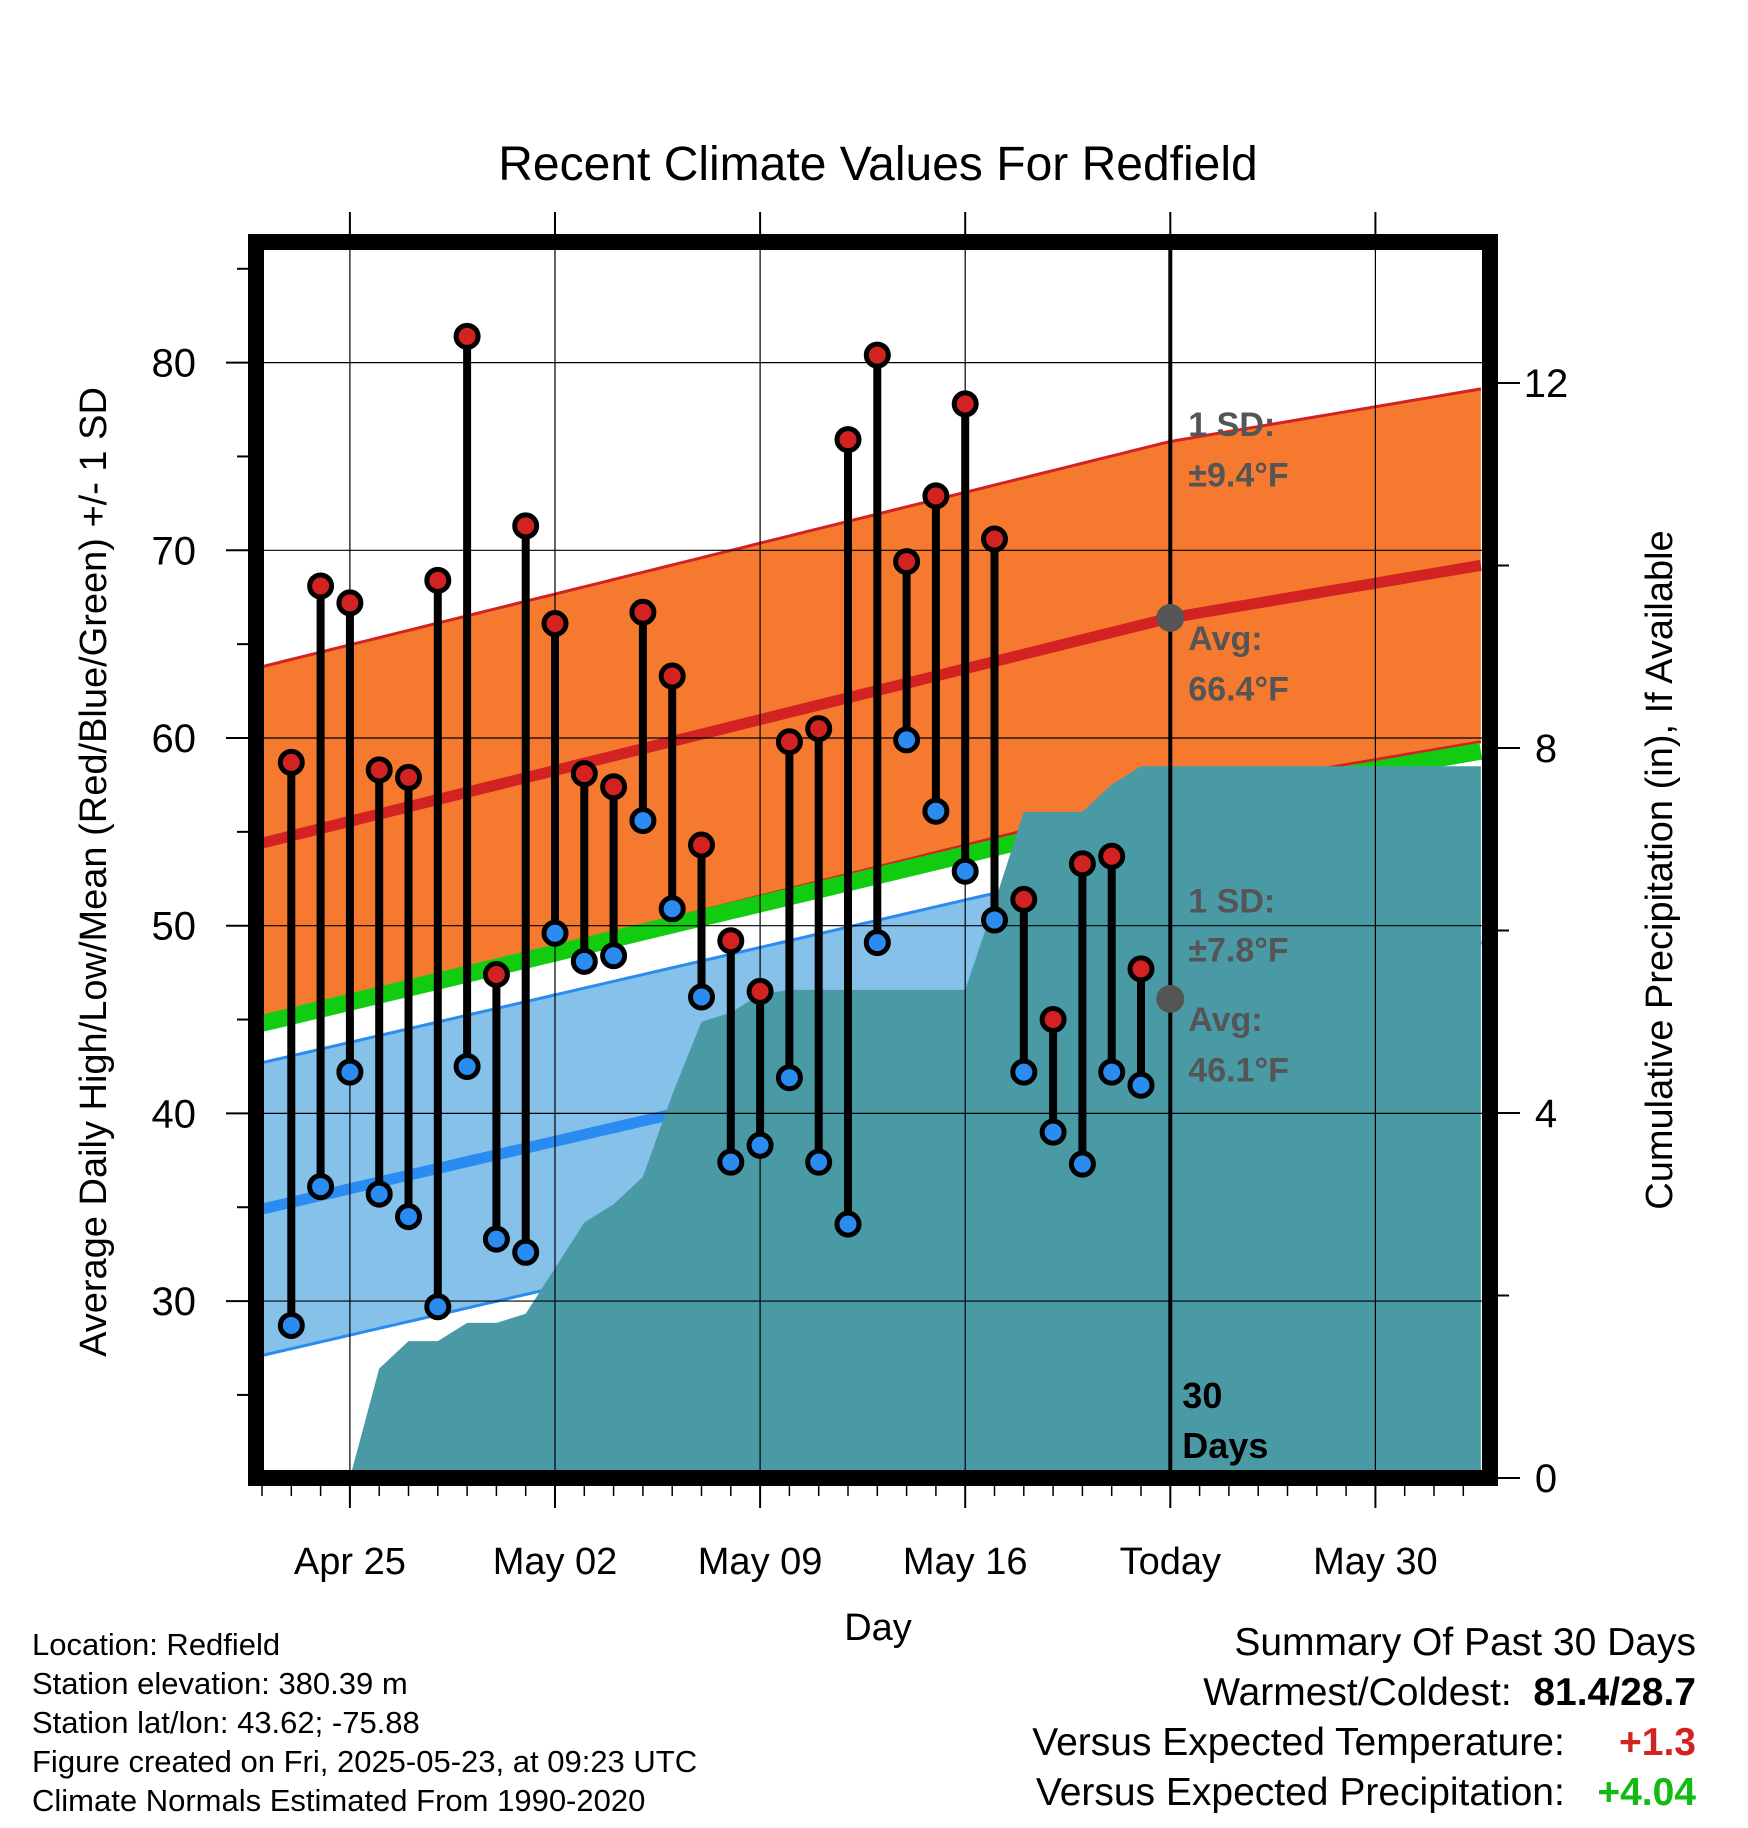  What do you see at coordinates (1657, 1742) in the screenshot?
I see `temp-value: +1.3` at bounding box center [1657, 1742].